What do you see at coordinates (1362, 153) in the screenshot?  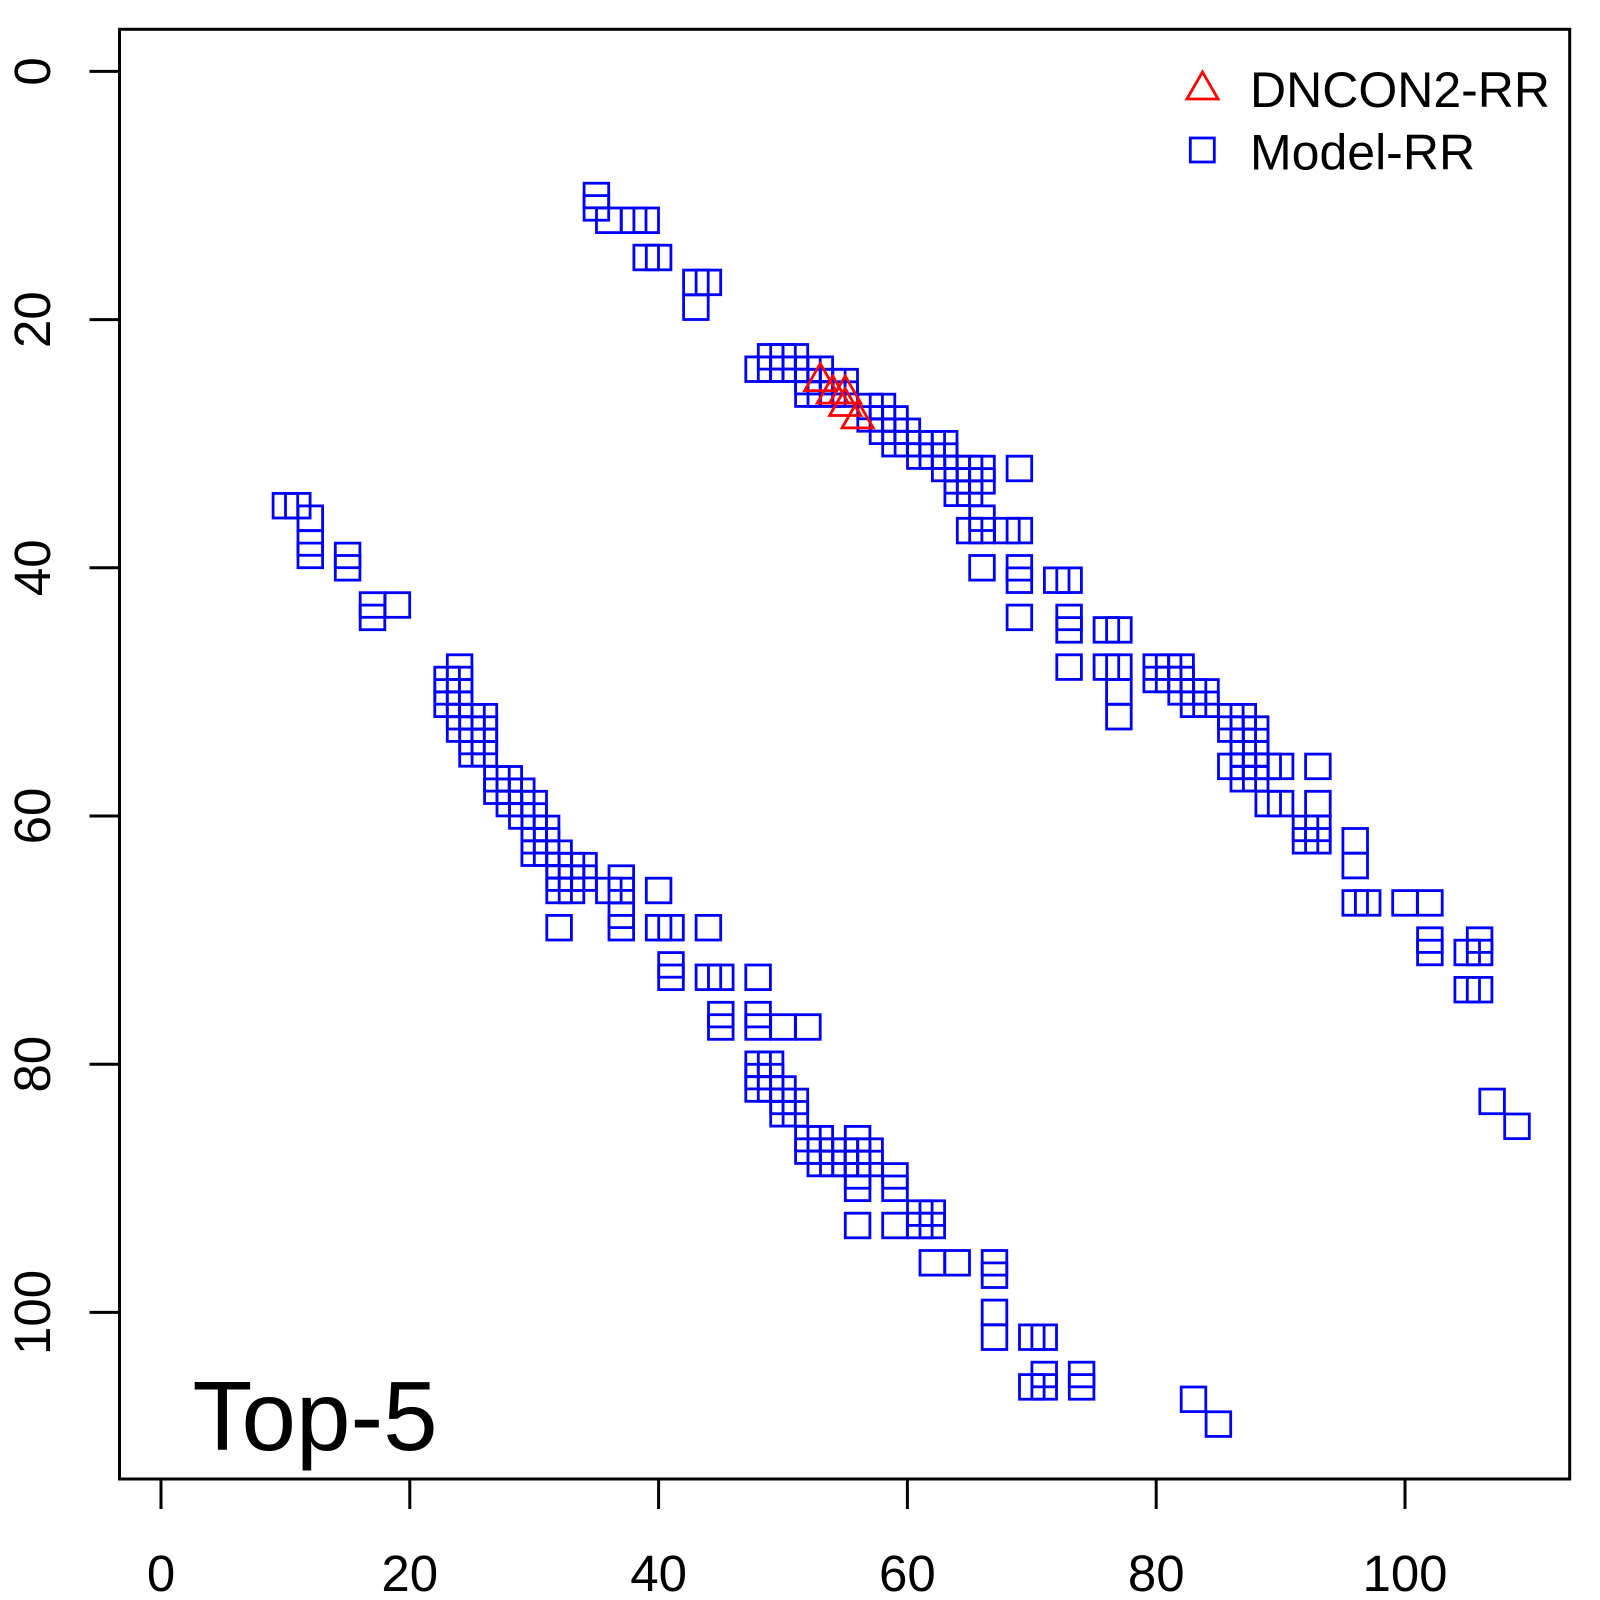 I see `svg-text: Model-RR` at bounding box center [1362, 153].